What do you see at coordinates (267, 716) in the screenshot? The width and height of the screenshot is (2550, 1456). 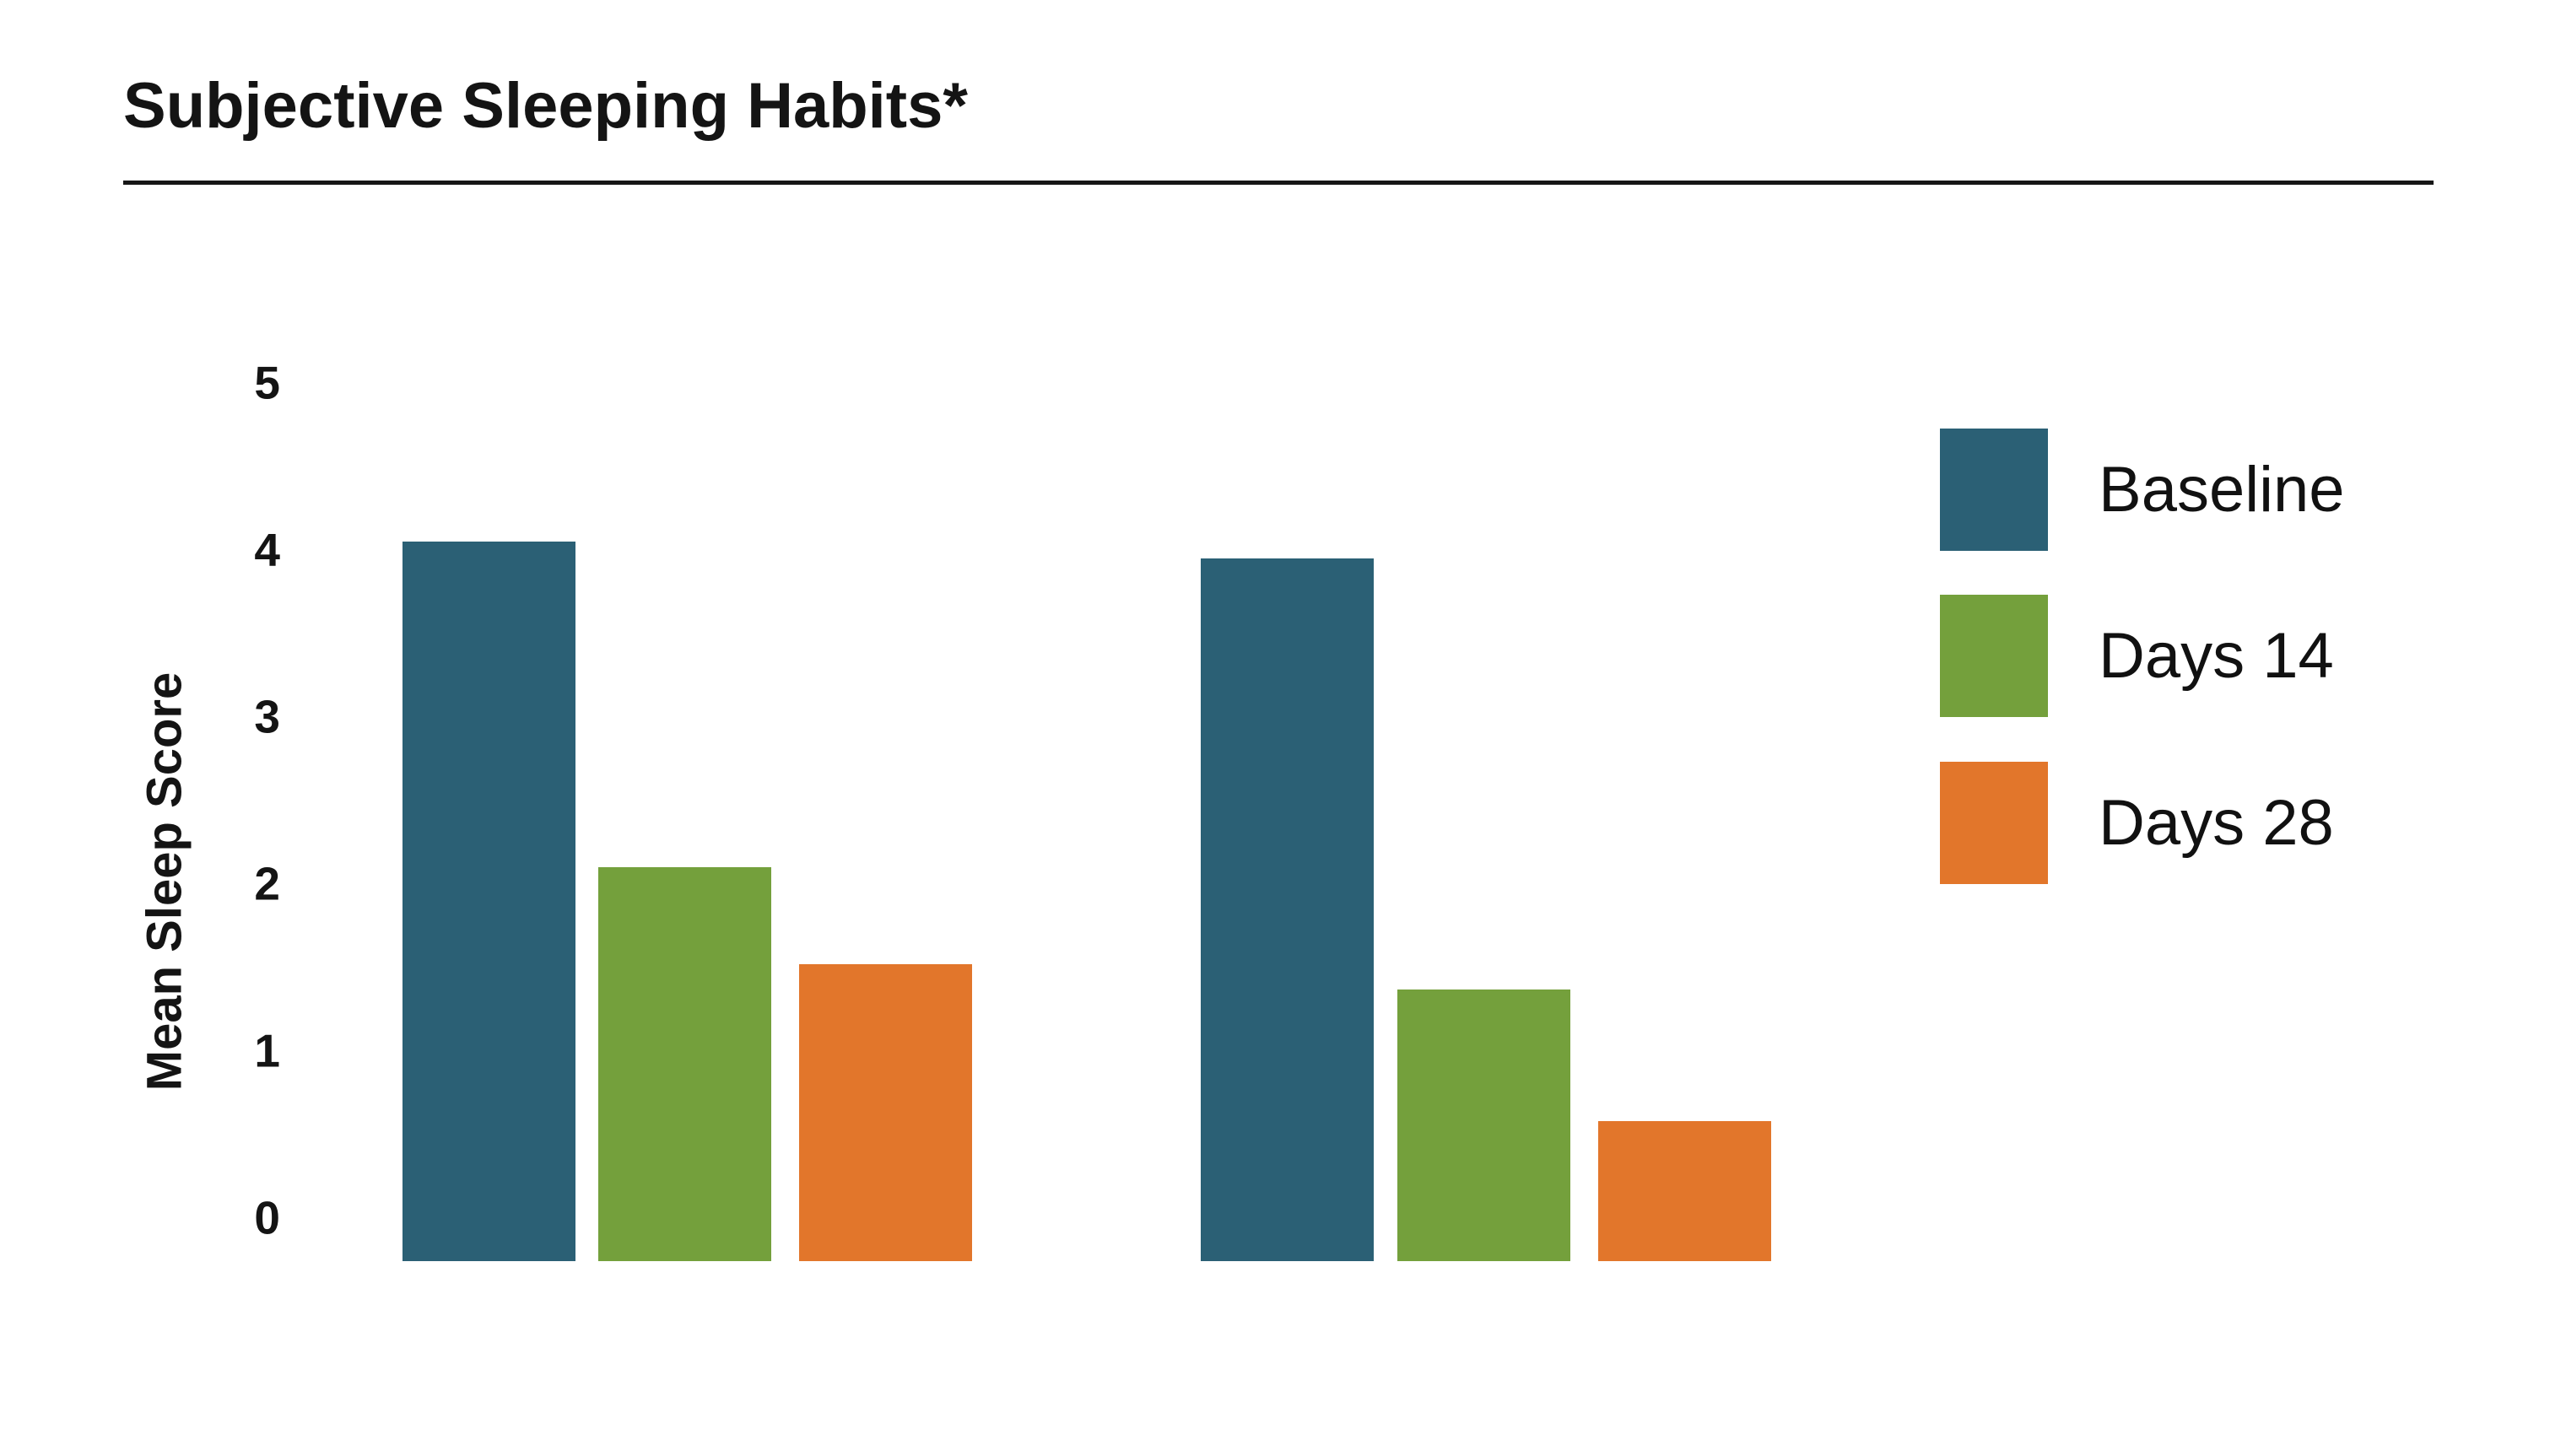 I see `y-axis-tick-label: 3` at bounding box center [267, 716].